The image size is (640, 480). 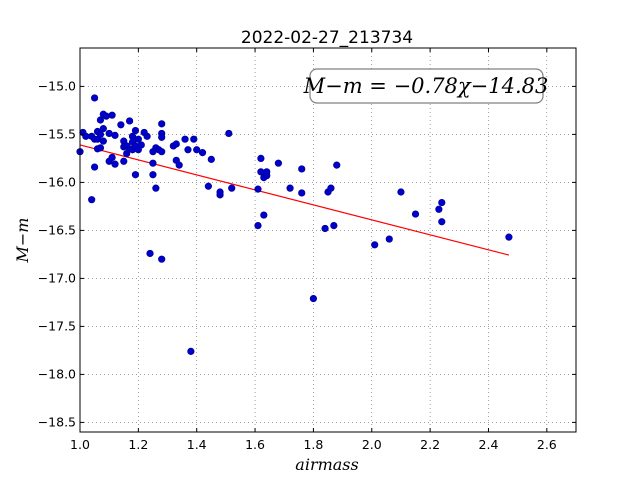 What do you see at coordinates (372, 444) in the screenshot?
I see `x-tick-label: 2.0` at bounding box center [372, 444].